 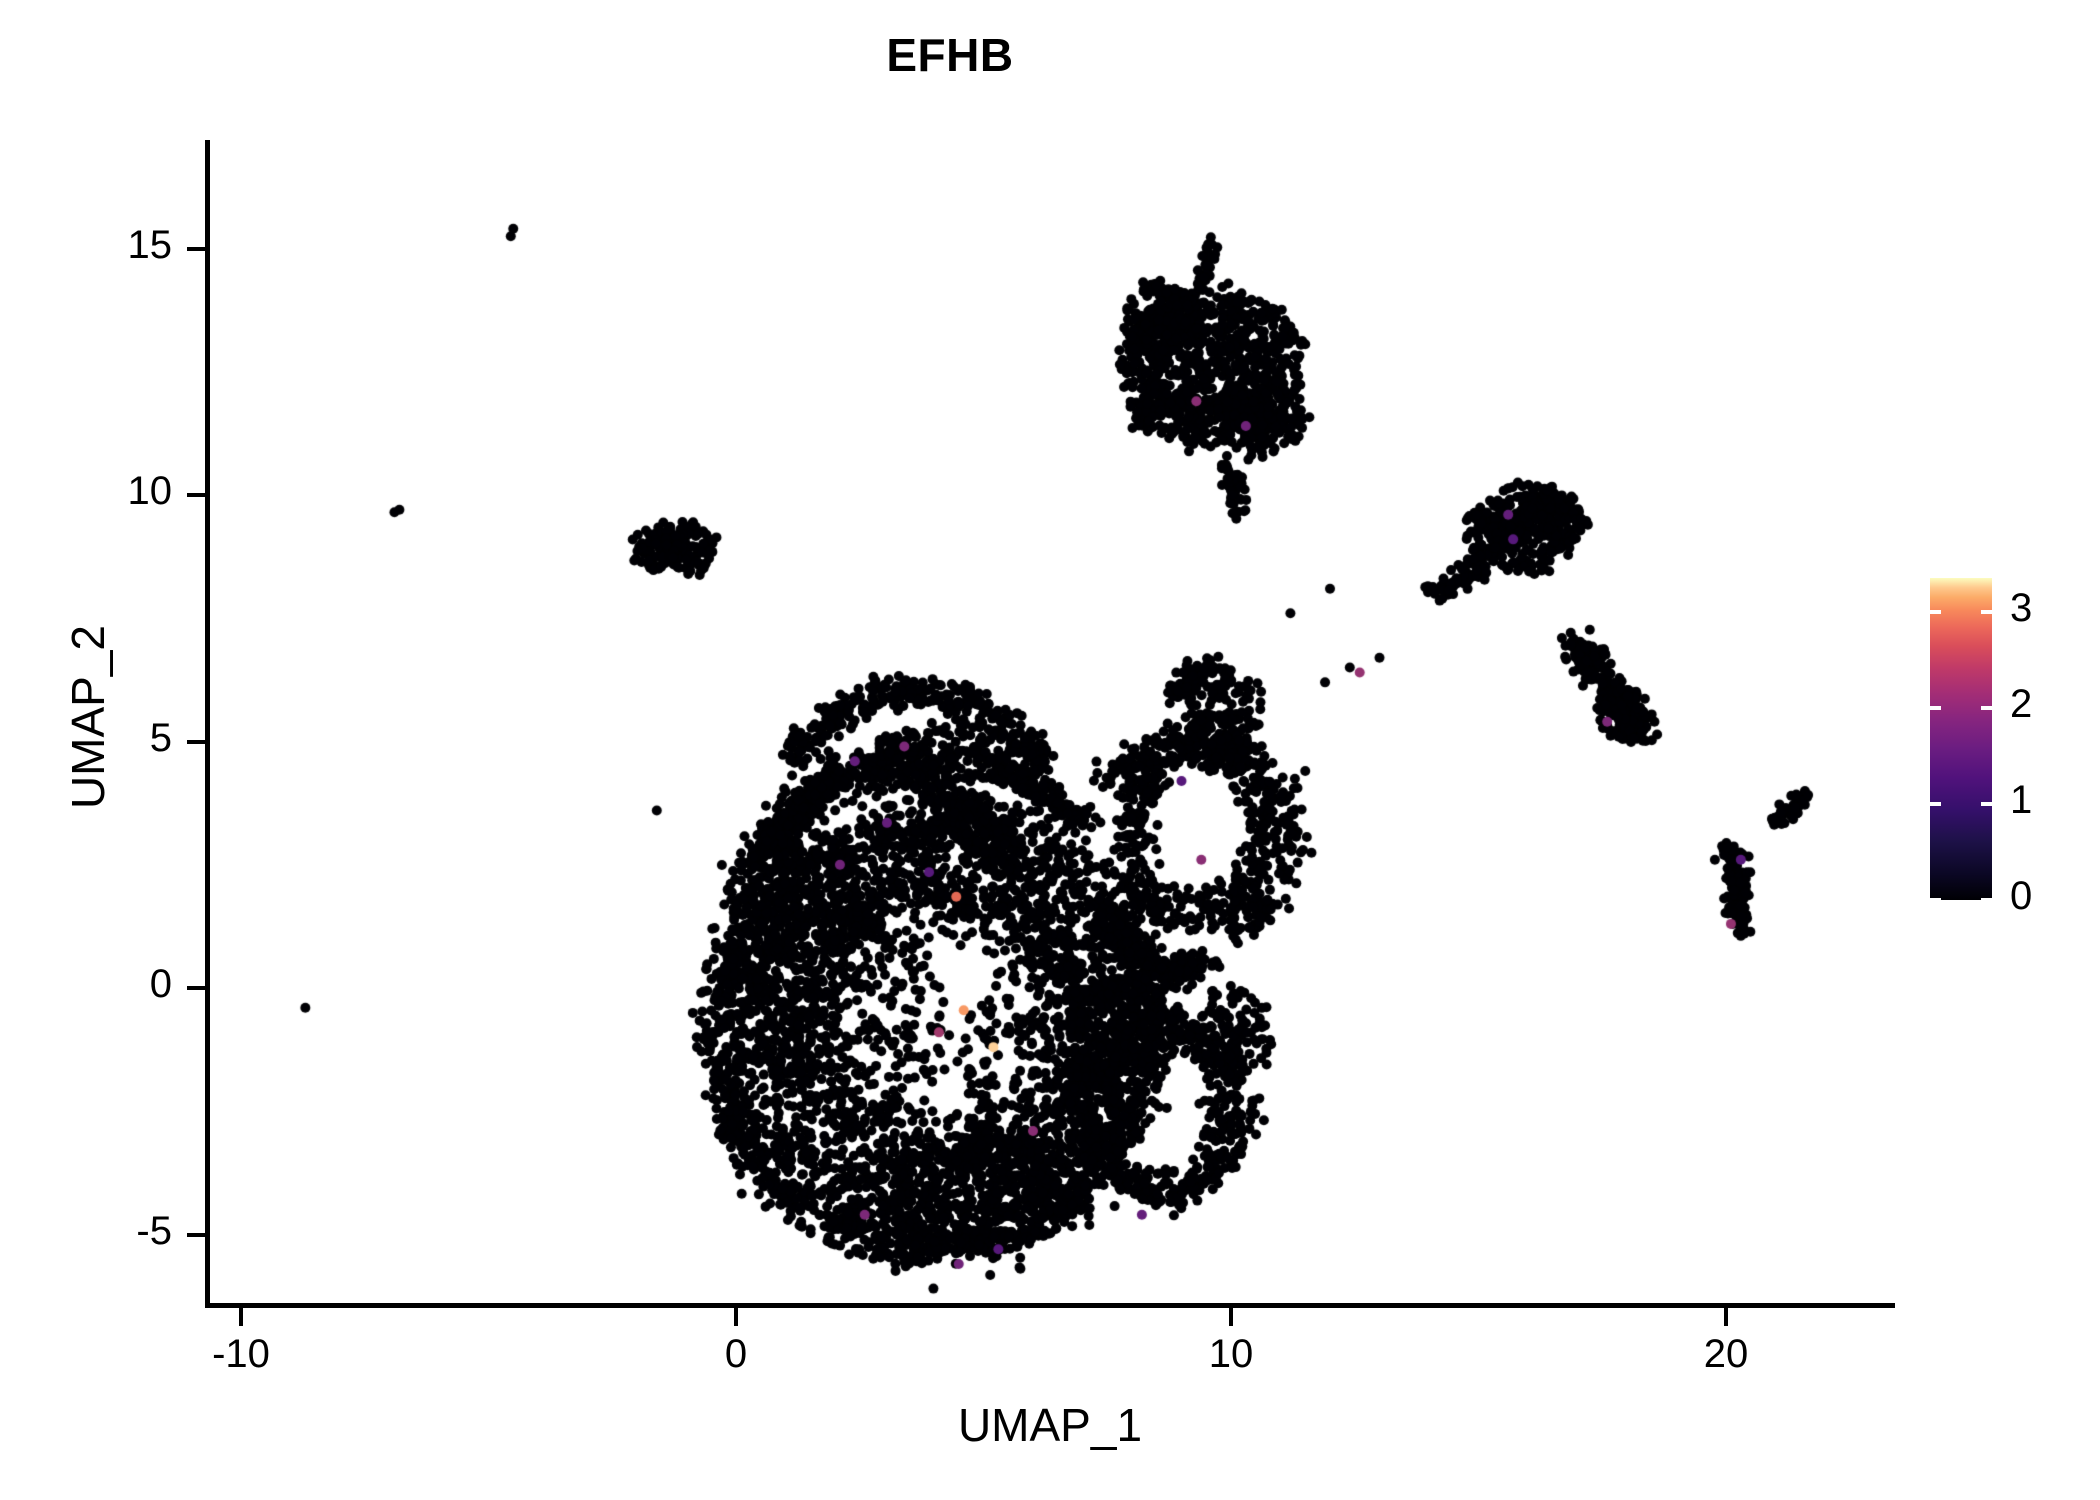 I want to click on colorbar-gradient, so click(x=1961, y=739).